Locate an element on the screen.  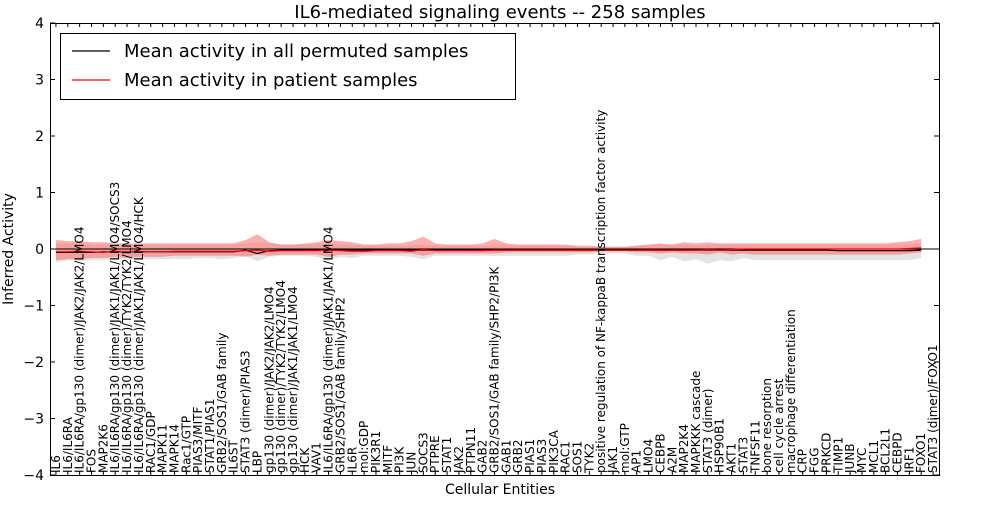
category-label: MAP2K6 is located at coordinates (103, 448).